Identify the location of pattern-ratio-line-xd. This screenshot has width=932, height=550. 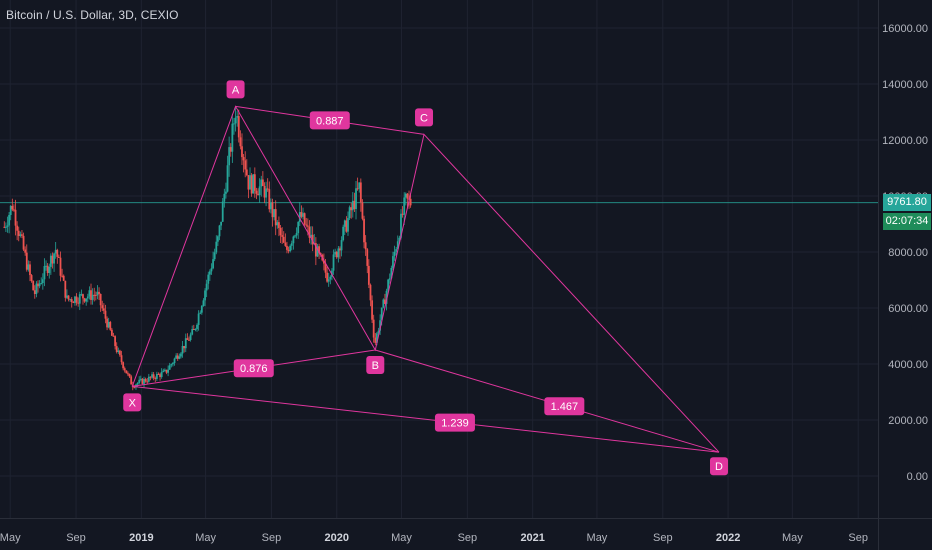
(426, 419).